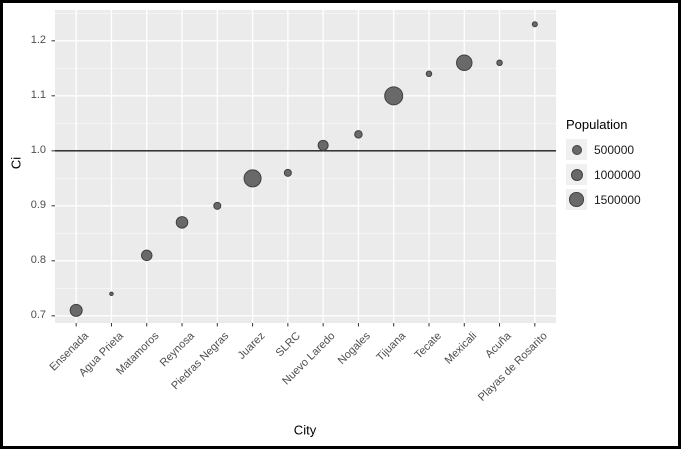 Image resolution: width=681 pixels, height=449 pixels. I want to click on data-point-playas-de-rosarito, so click(534, 24).